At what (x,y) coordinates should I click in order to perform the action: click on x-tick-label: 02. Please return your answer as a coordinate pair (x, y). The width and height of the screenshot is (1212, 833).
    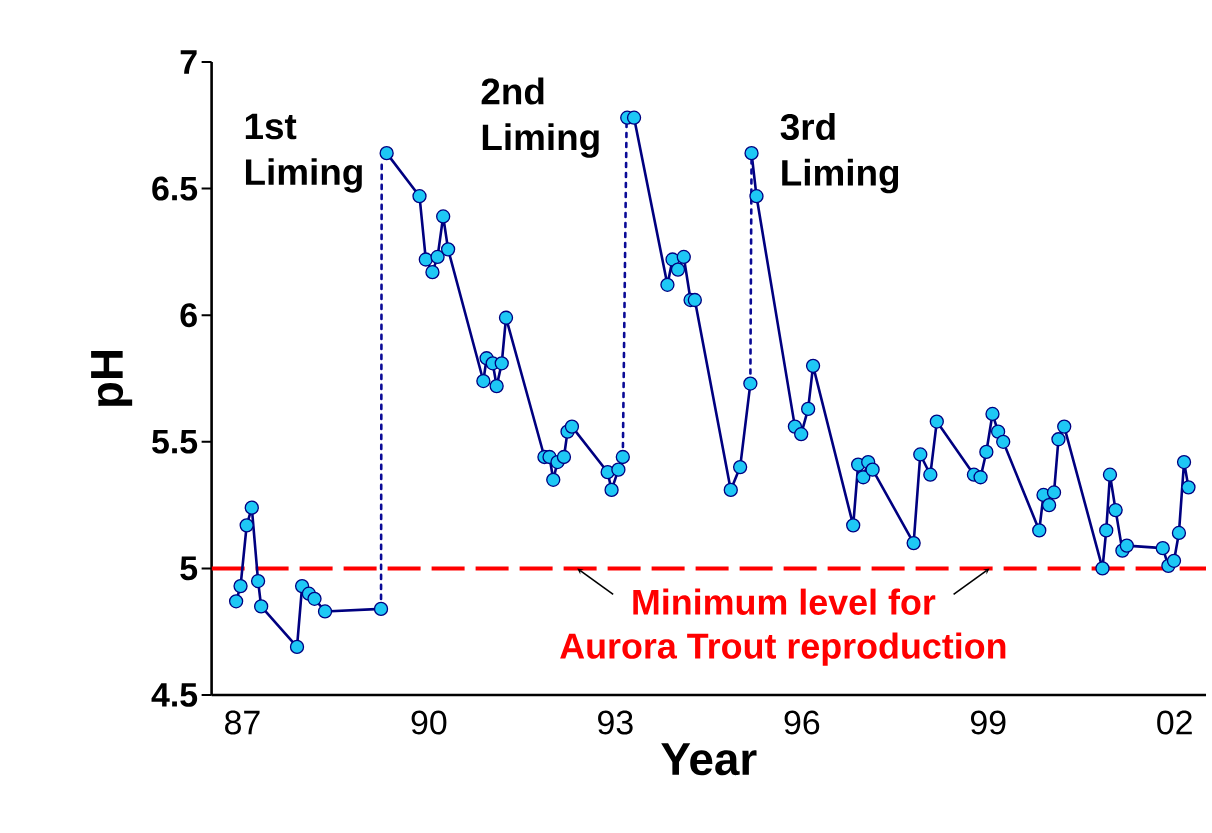
    Looking at the image, I should click on (1174, 722).